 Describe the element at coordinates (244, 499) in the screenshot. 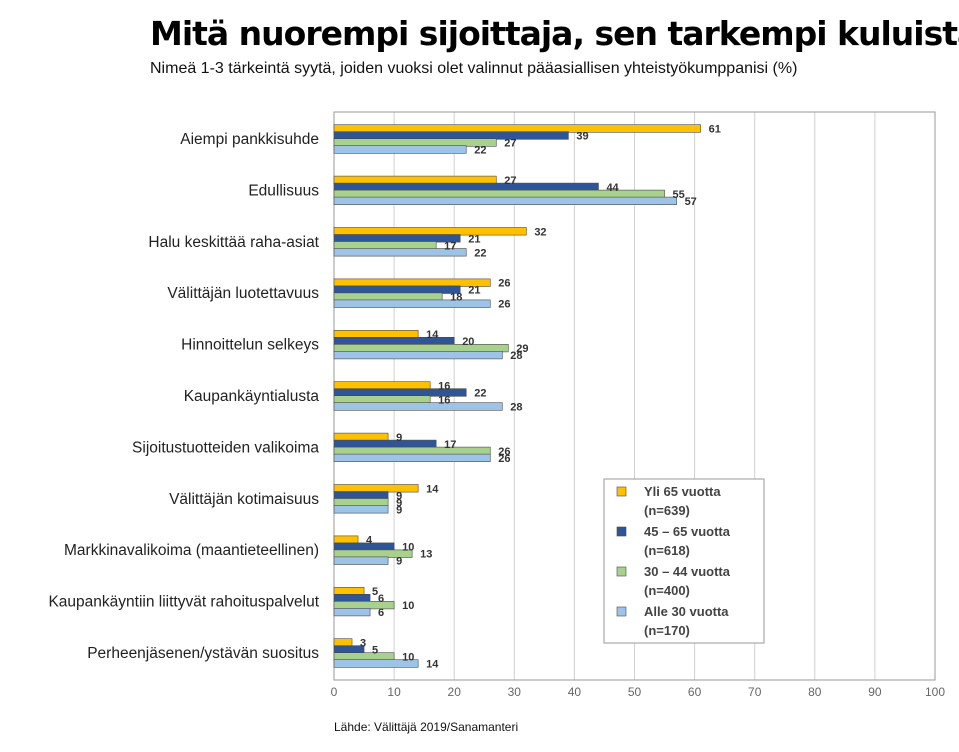

I see `category-label: Välittäjän kotimaisuus` at that location.